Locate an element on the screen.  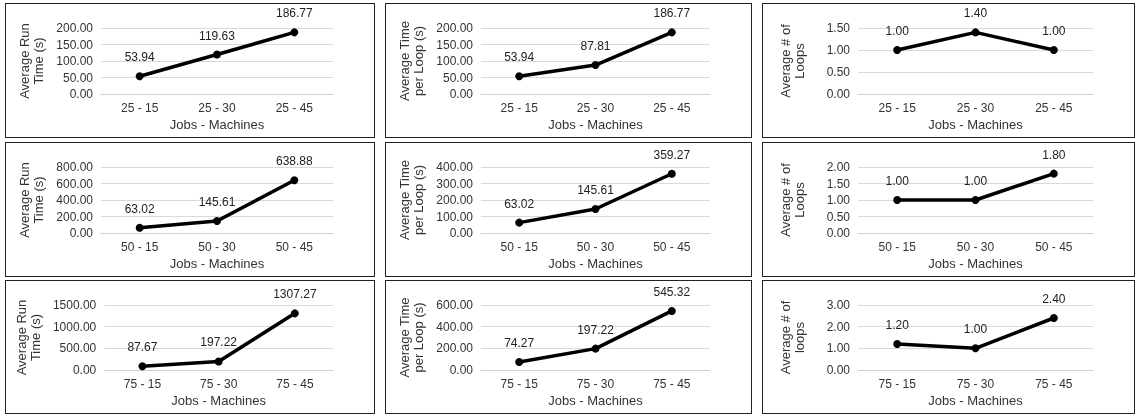
data-label: 638.88 is located at coordinates (294, 161).